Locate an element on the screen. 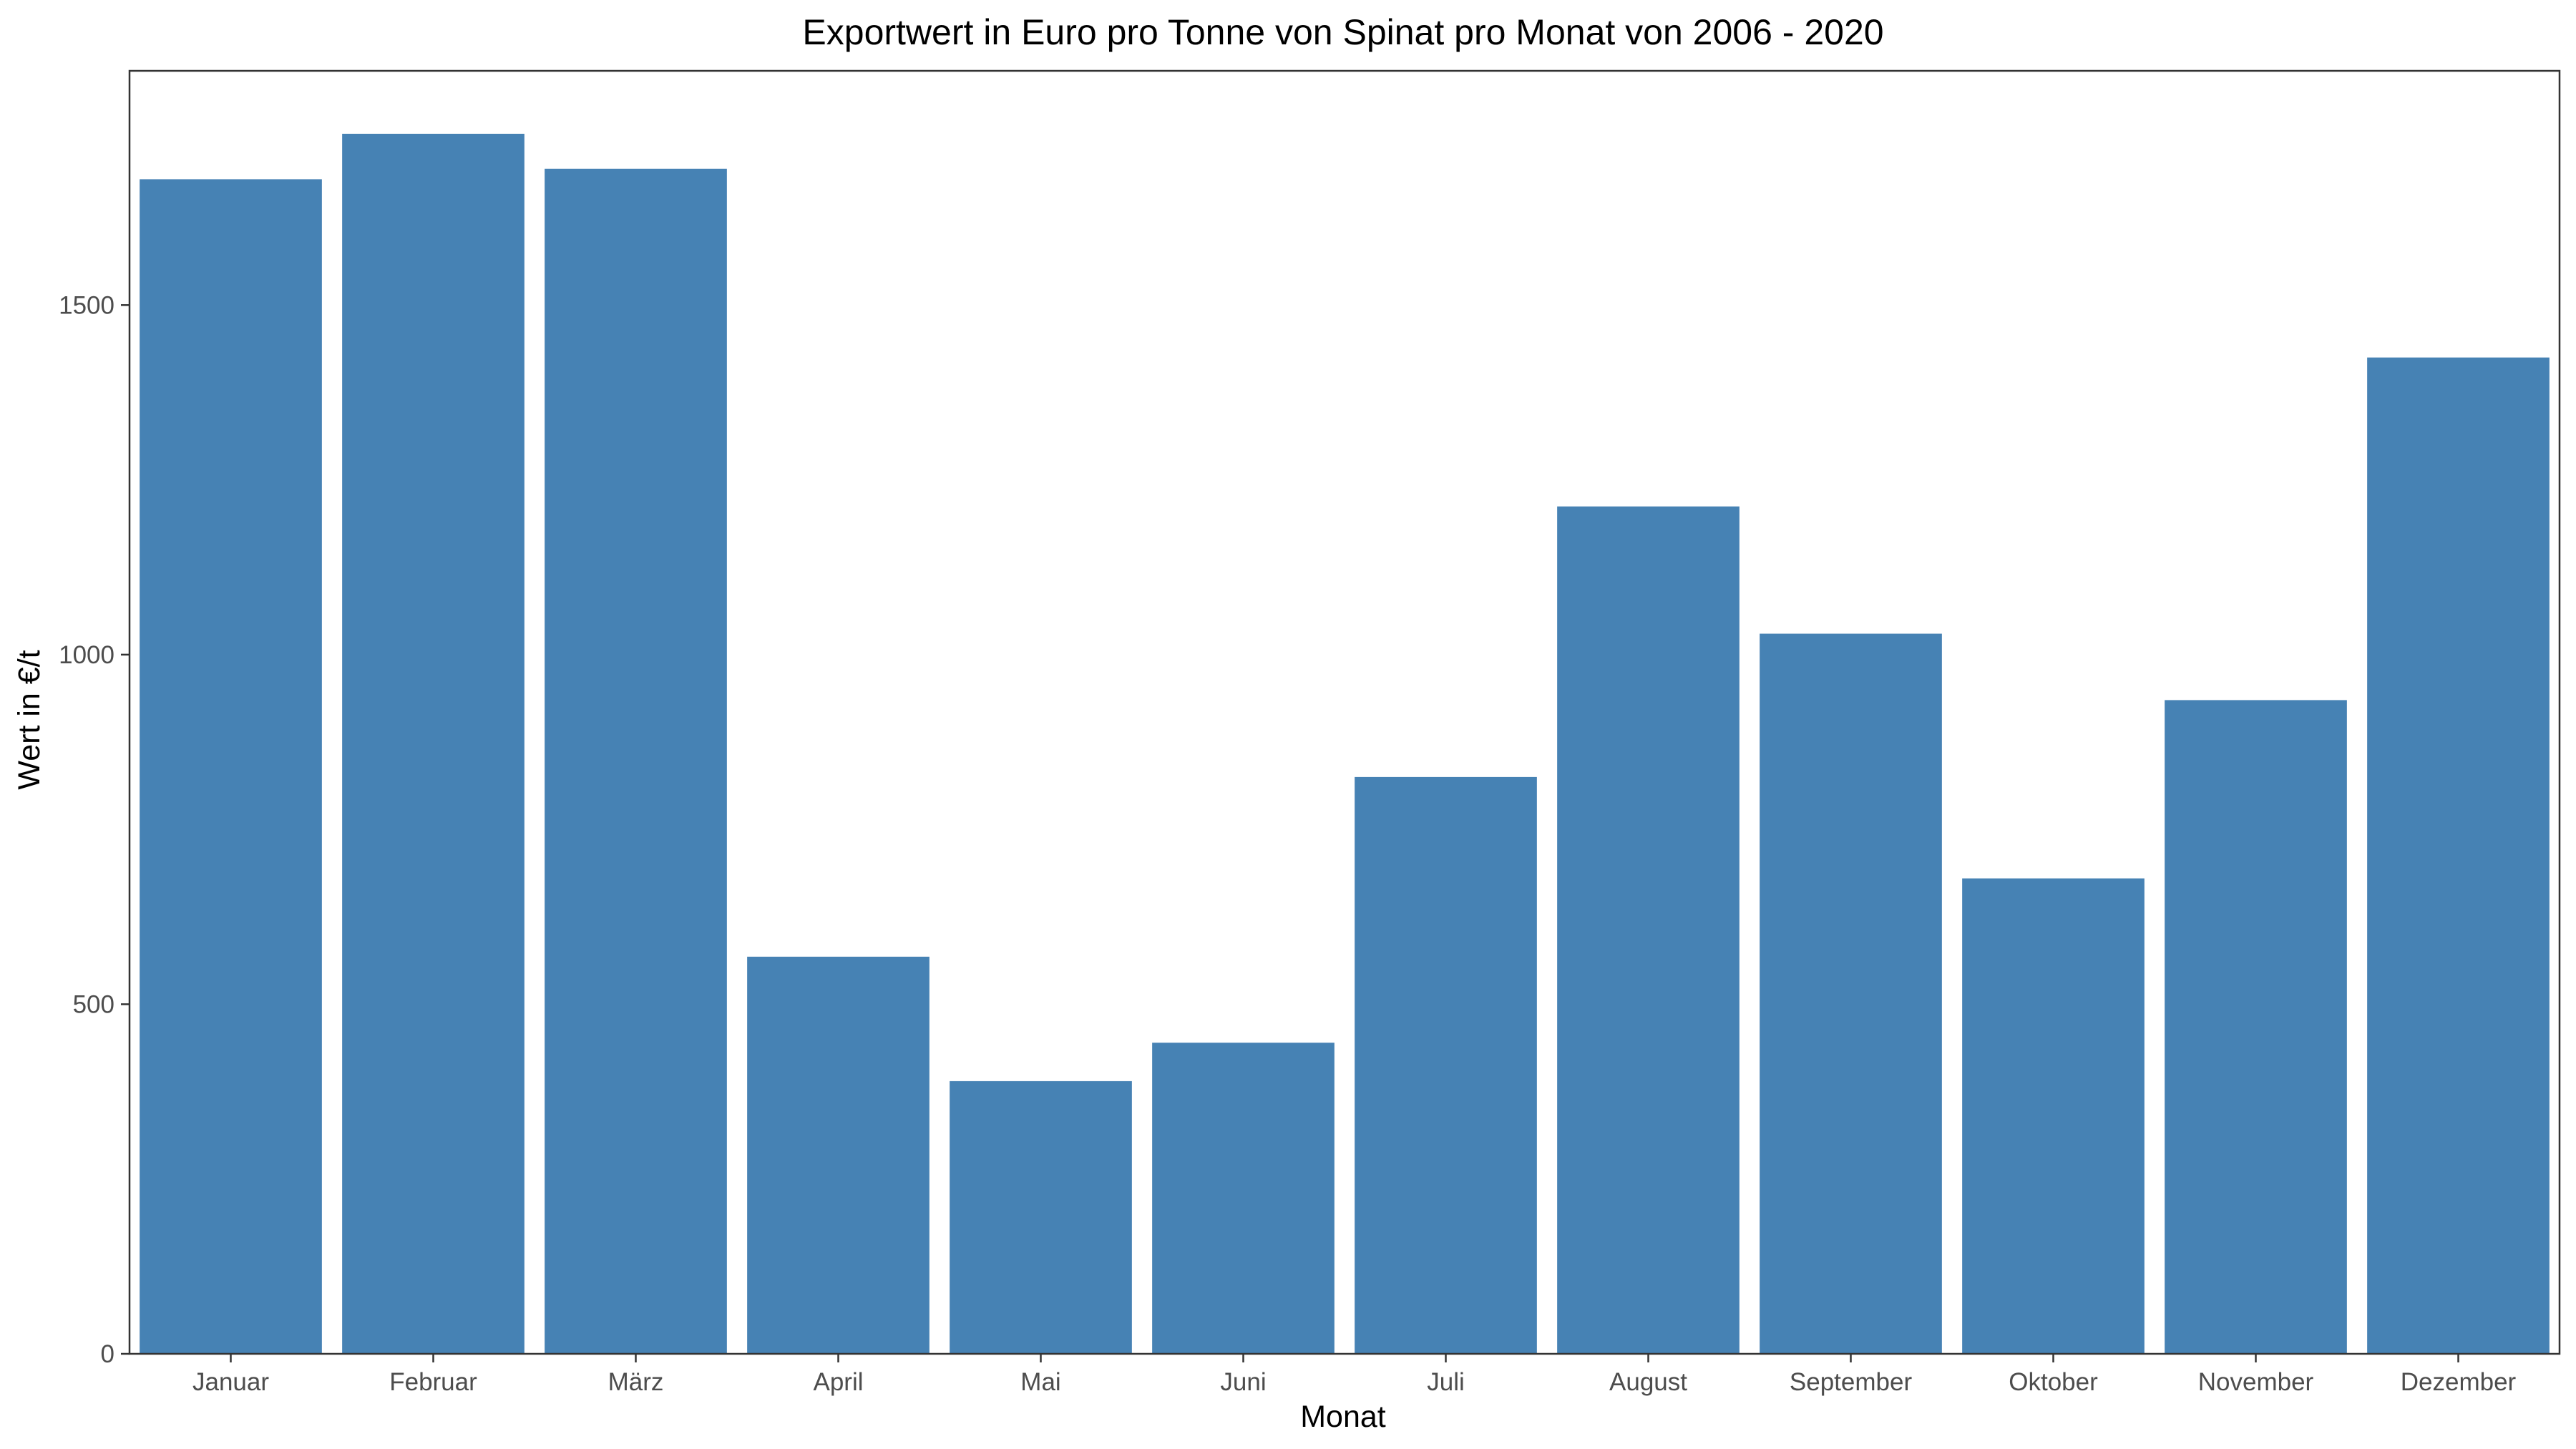 The height and width of the screenshot is (1449, 2576). x-tick-label: Januar is located at coordinates (230, 1382).